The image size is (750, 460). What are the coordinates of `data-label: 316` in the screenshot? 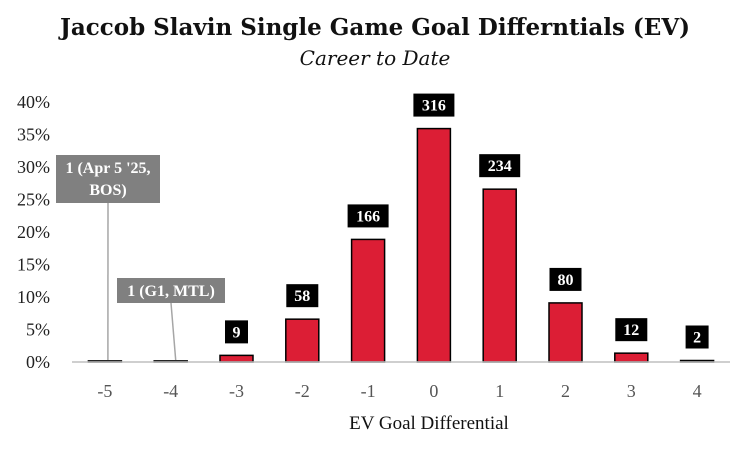 It's located at (434, 106).